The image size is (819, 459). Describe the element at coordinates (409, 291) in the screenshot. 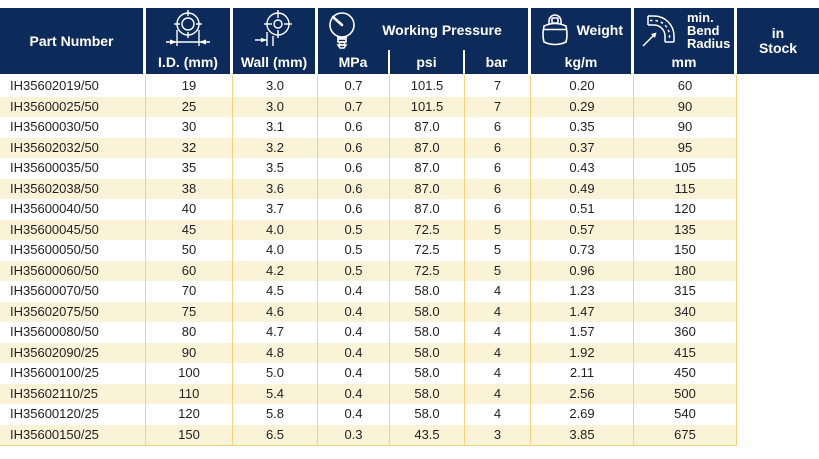

I see `table-row: IH35600070/50 70 4.5 0.4 58.0 4 1.23 315` at that location.